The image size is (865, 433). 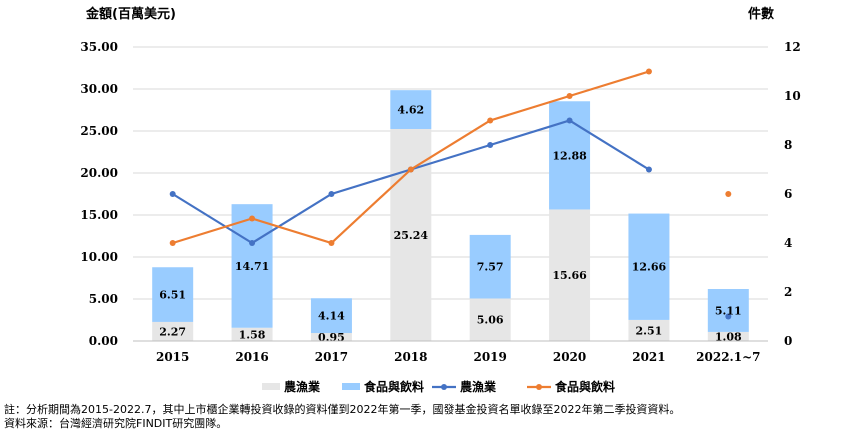 I want to click on y-right-tick-label: 0, so click(x=788, y=341).